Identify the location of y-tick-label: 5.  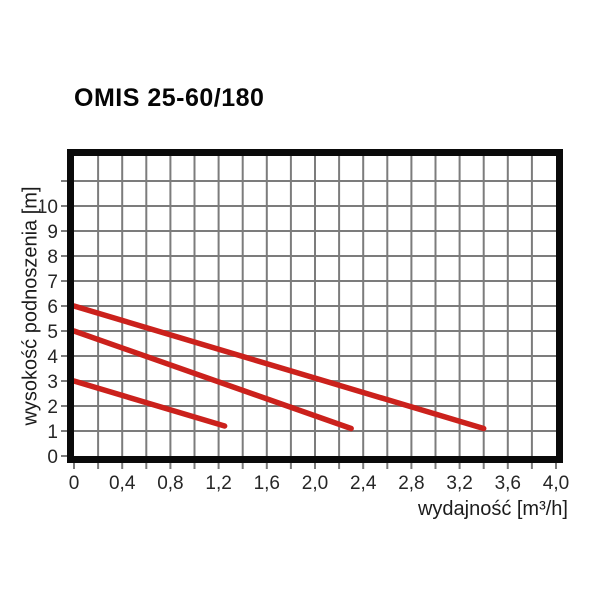
(52, 332).